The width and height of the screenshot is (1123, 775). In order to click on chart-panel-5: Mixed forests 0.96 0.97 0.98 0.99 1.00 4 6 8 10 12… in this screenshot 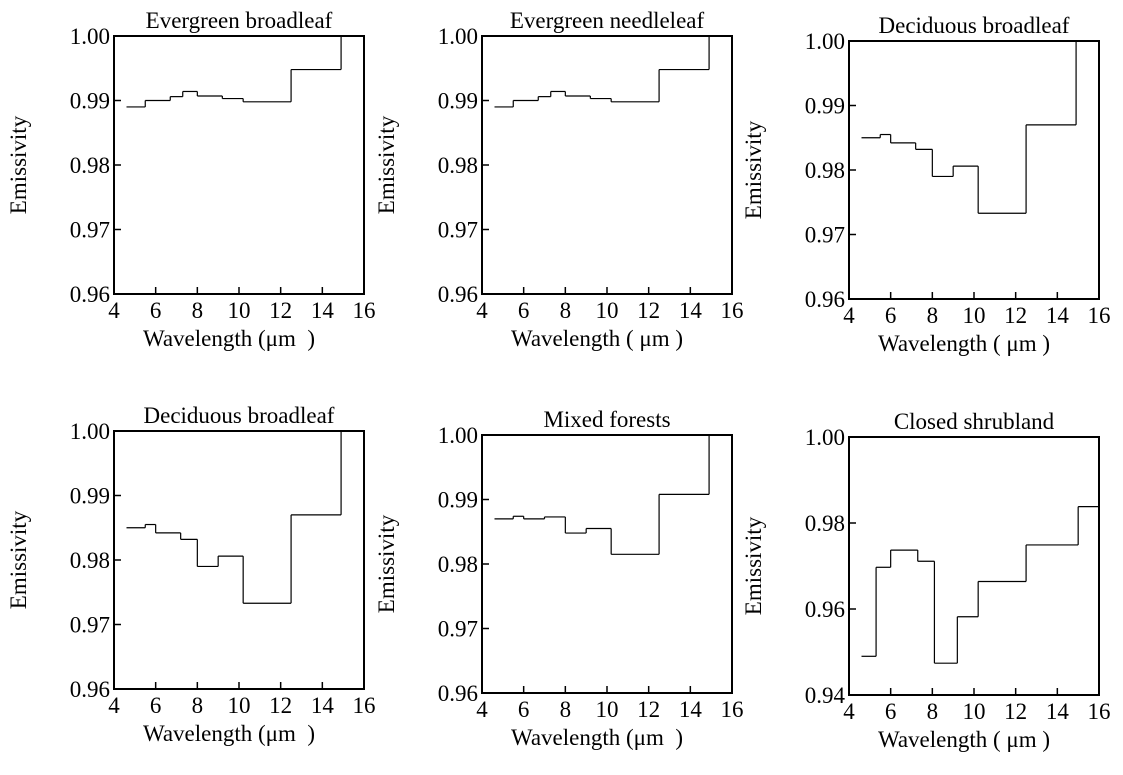, I will do `click(559, 578)`.